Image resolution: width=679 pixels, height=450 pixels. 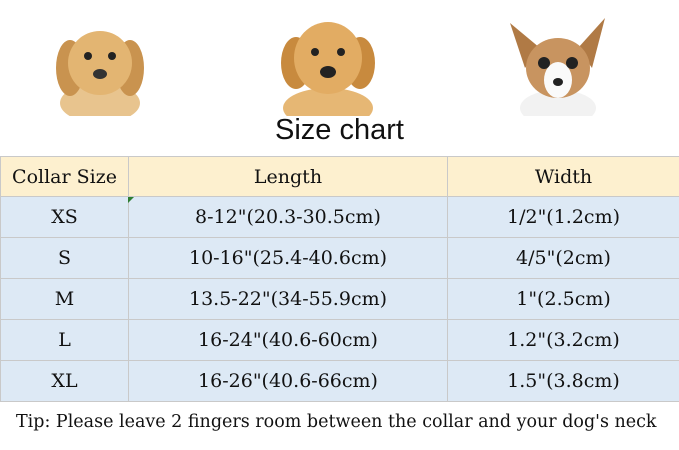 I want to click on table-row: S 10-16"(25.4-40.6cm) 4/5"(2cm), so click(x=339, y=258).